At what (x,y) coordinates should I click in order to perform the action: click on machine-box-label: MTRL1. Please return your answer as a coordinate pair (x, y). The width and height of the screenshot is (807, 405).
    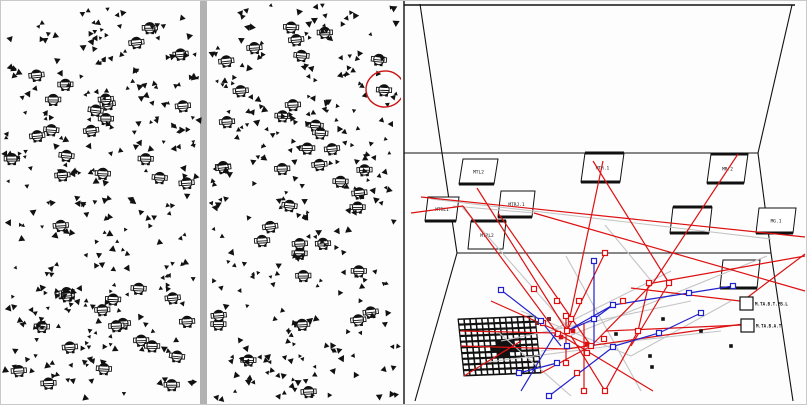
    Looking at the image, I should click on (442, 210).